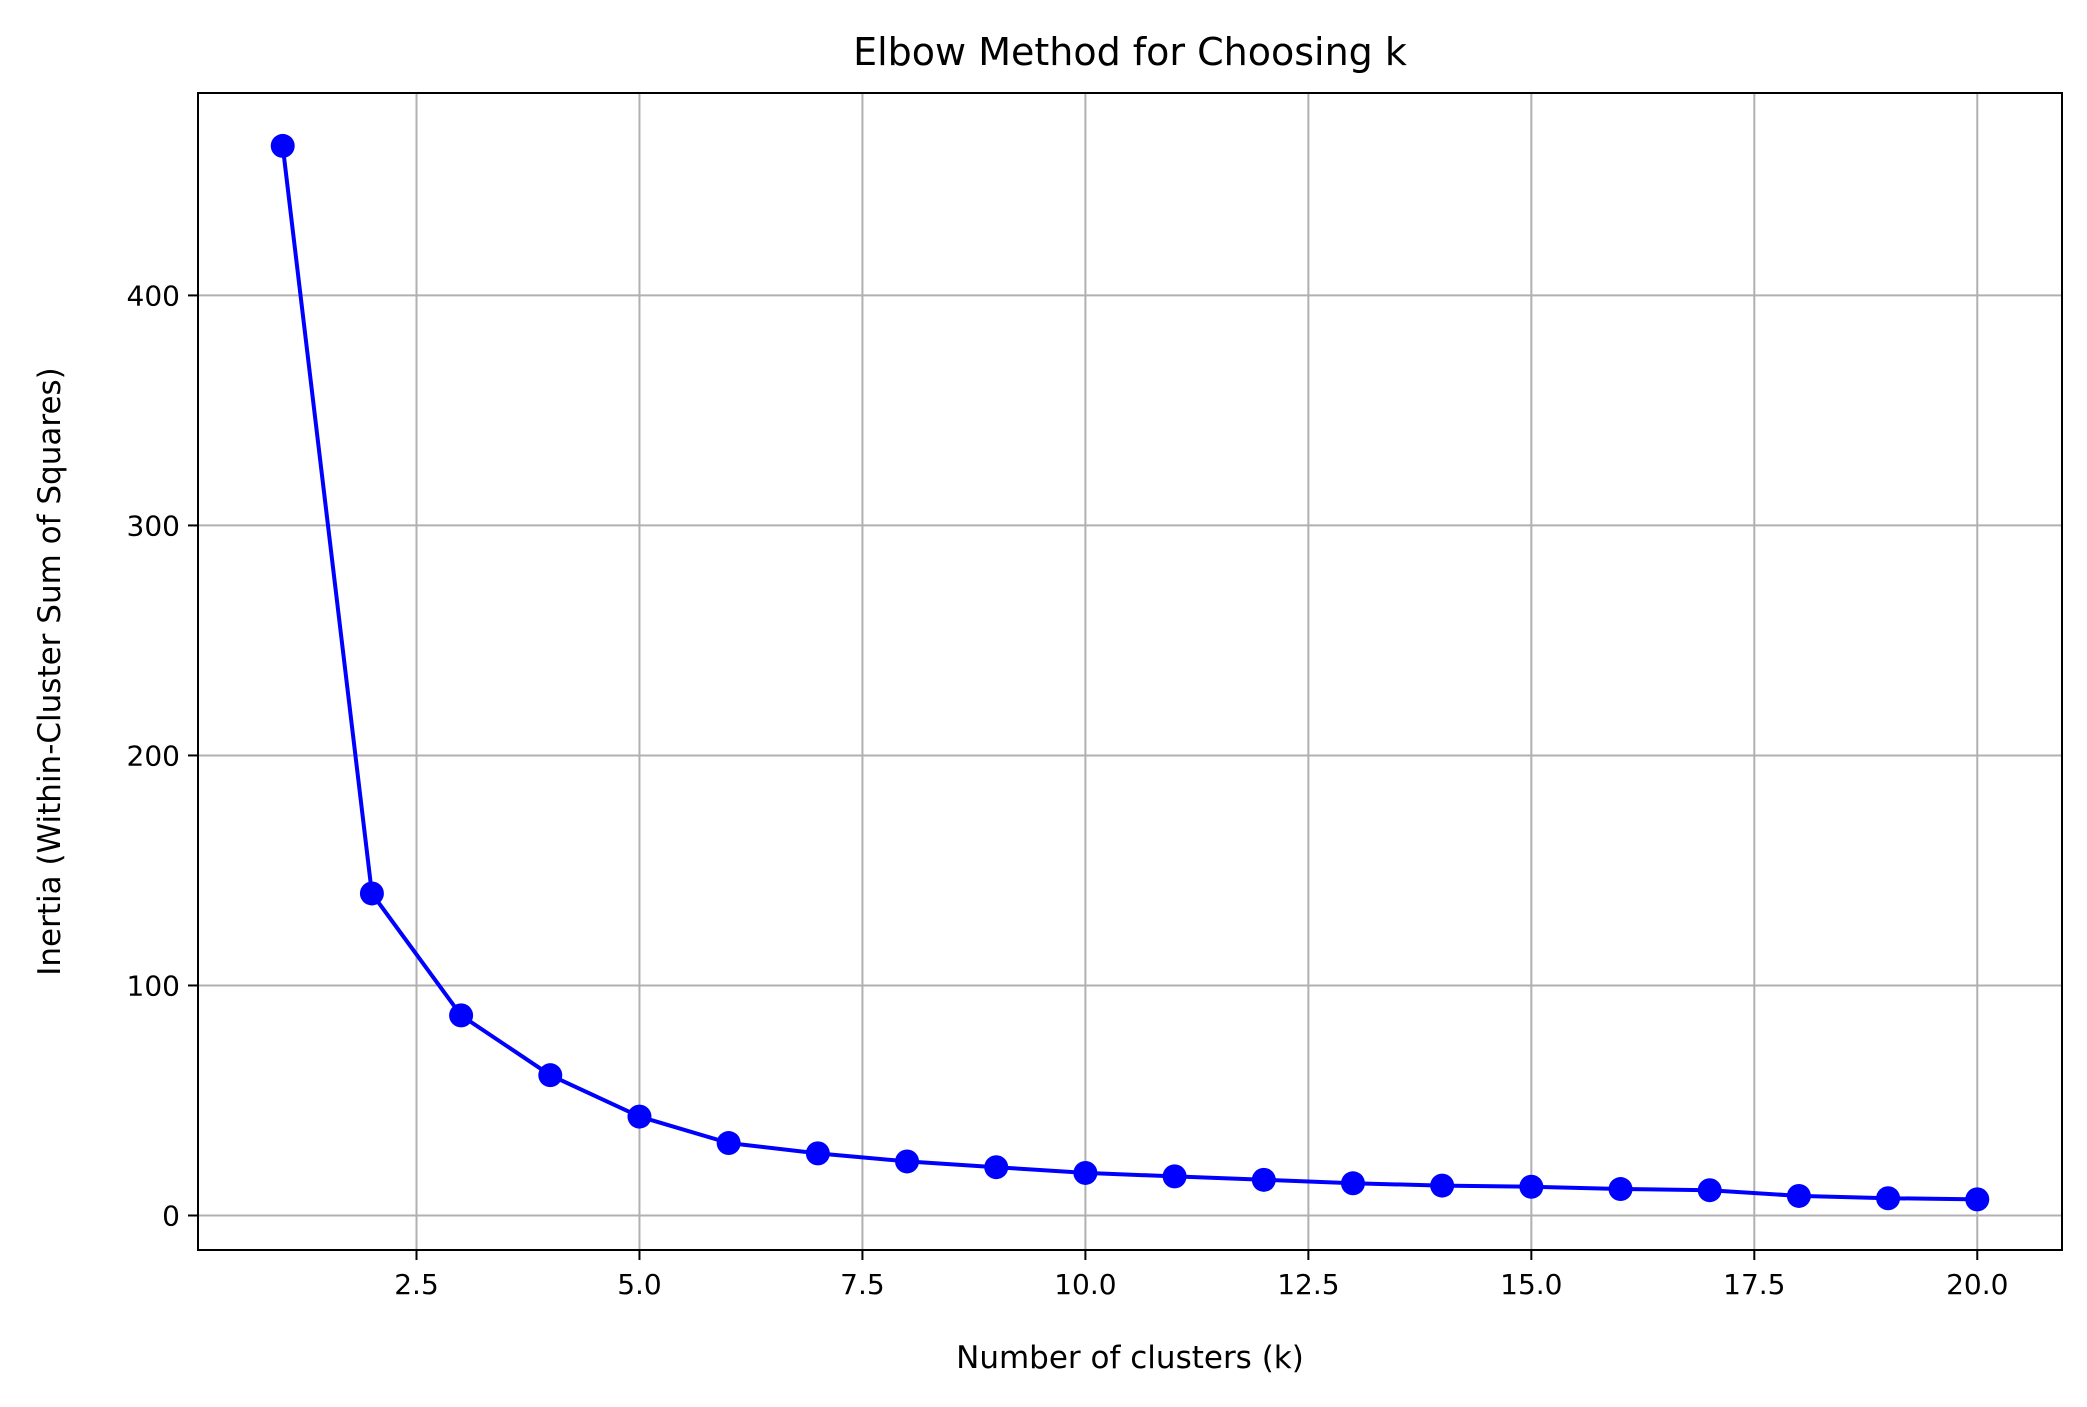 The height and width of the screenshot is (1407, 2087). I want to click on x-tick-label: 5.0, so click(639, 1284).